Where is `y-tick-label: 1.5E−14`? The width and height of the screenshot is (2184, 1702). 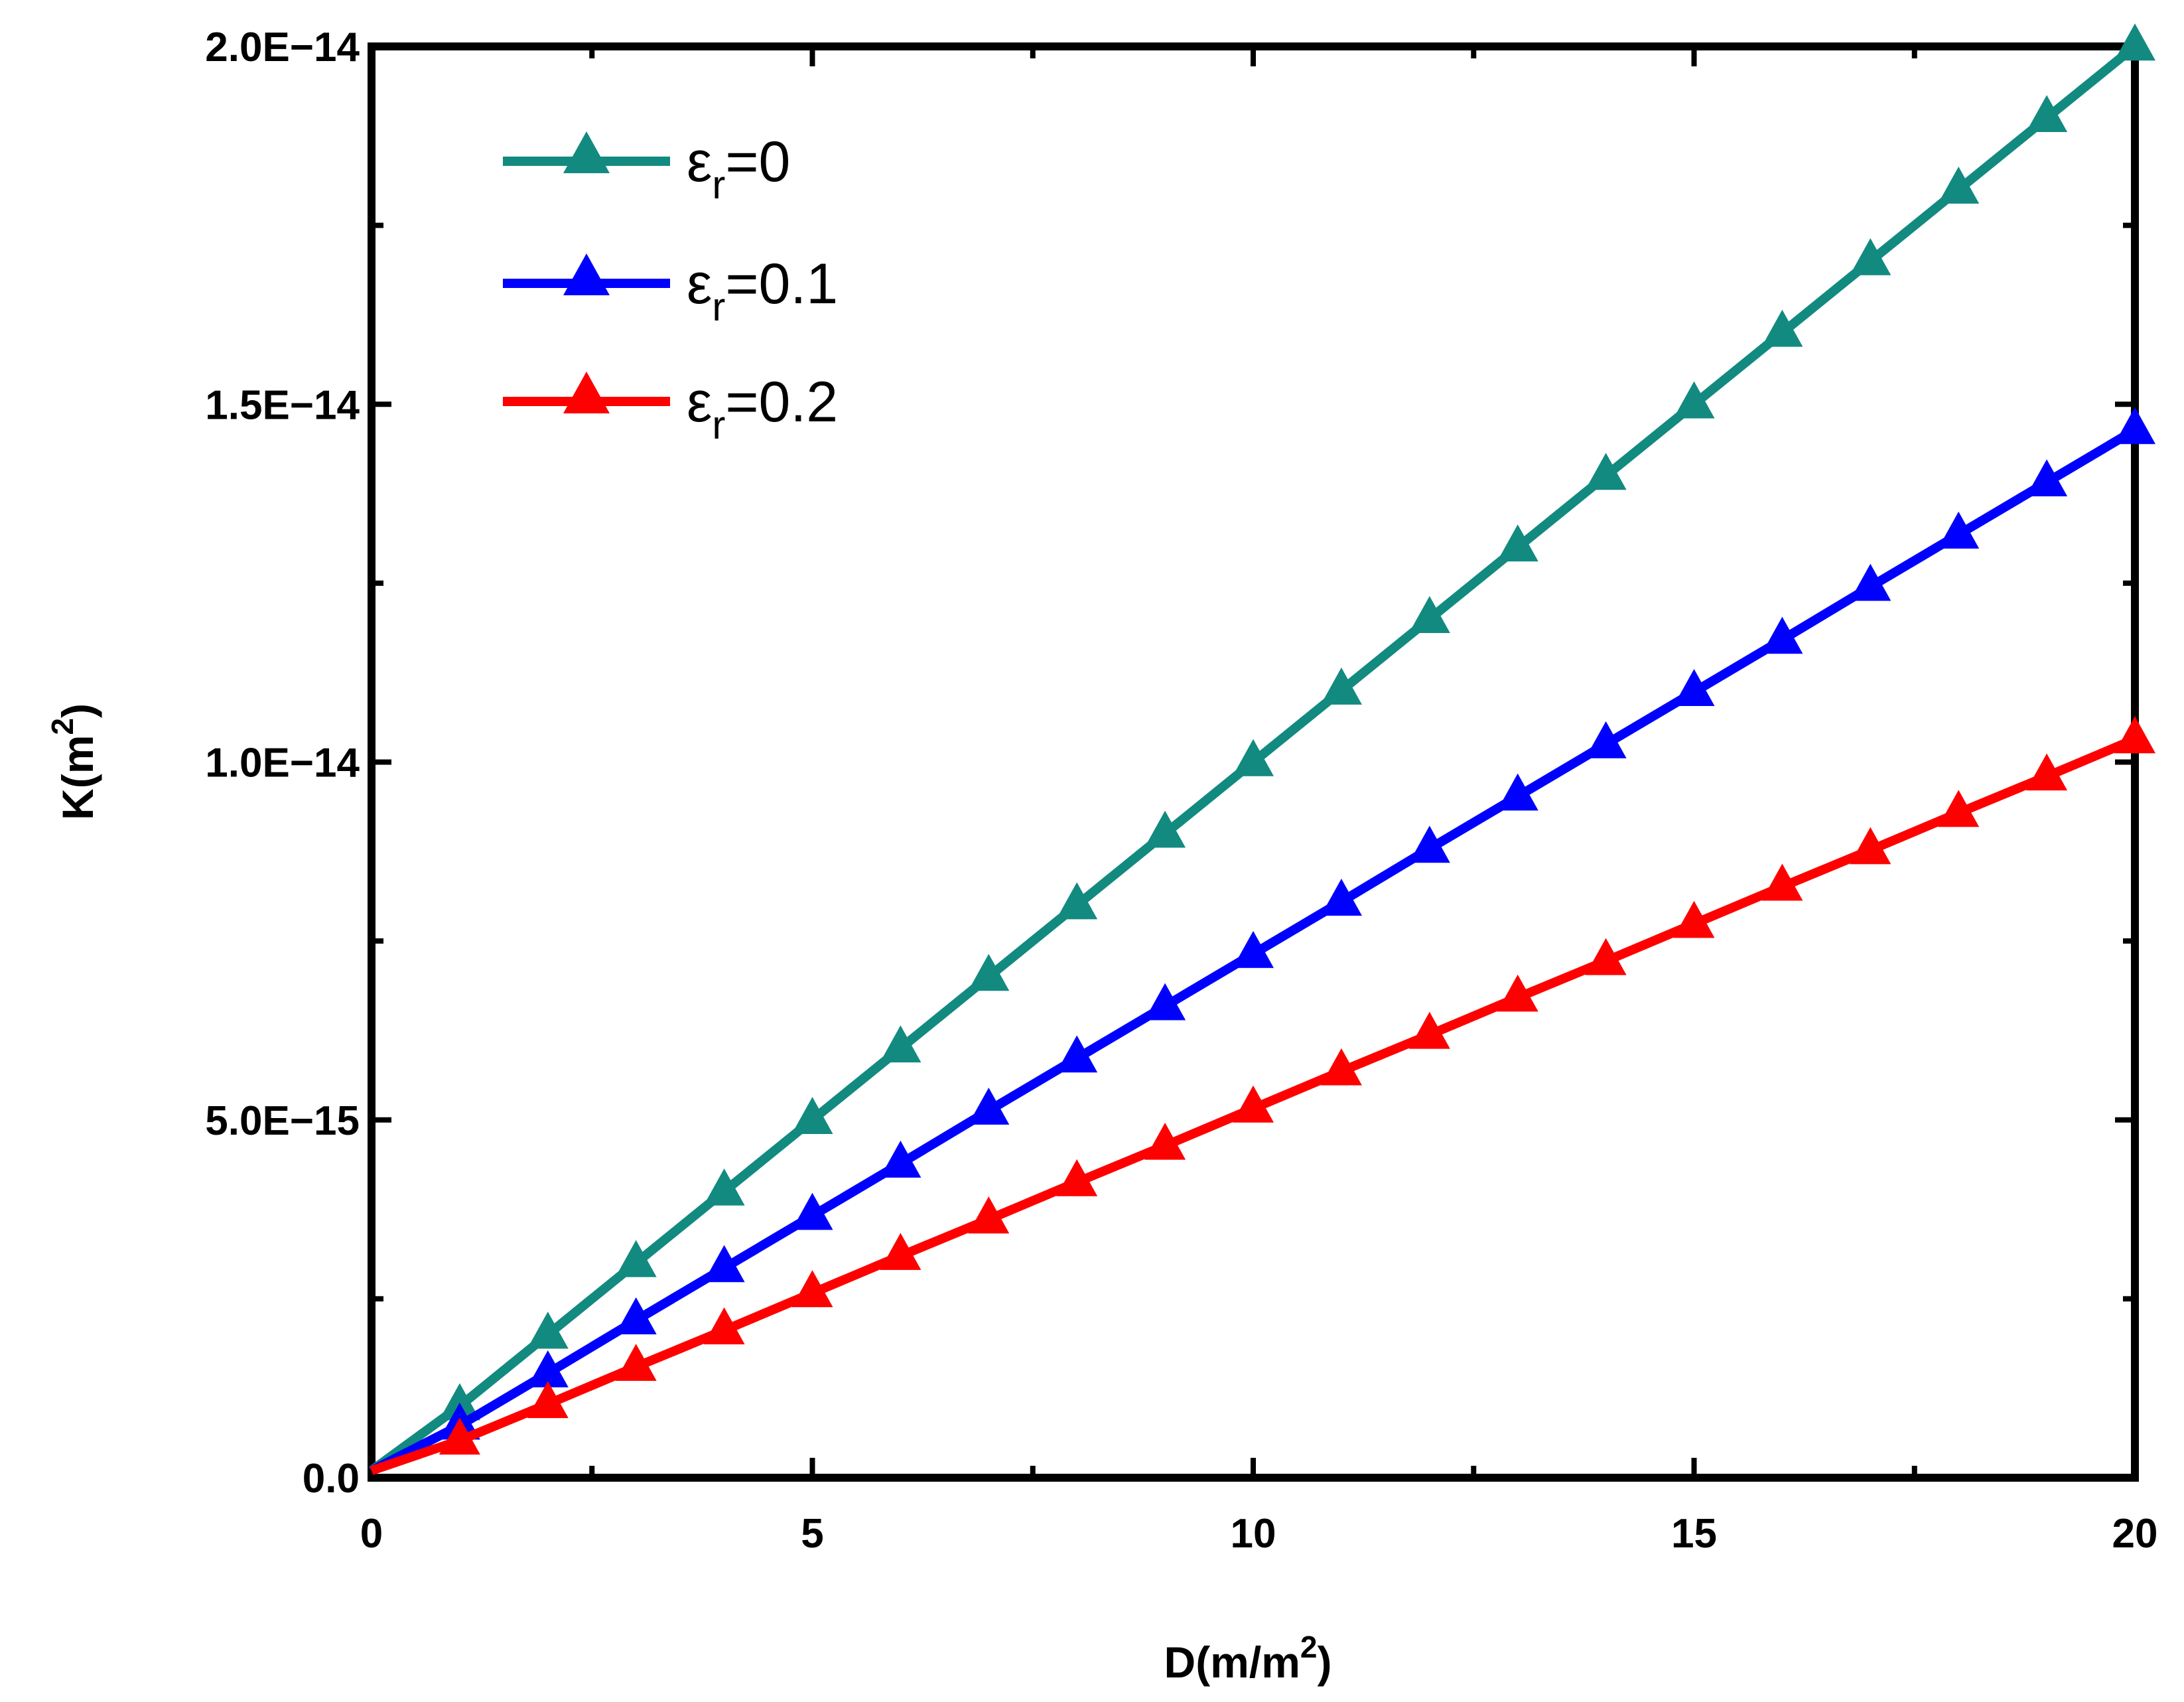
y-tick-label: 1.5E−14 is located at coordinates (282, 405).